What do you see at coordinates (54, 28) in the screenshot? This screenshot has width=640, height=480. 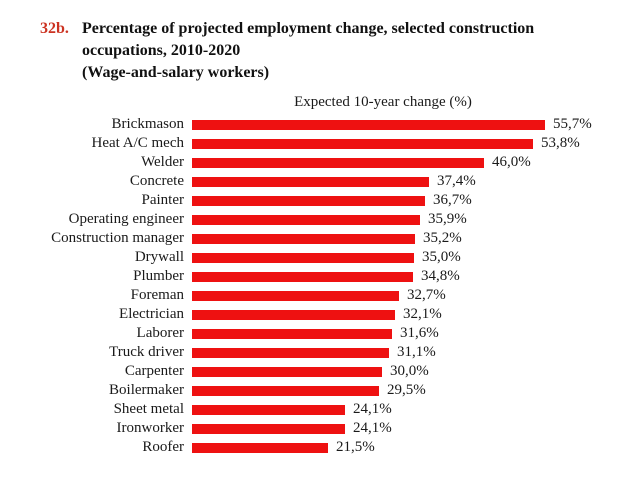 I see `figure-number: 32b.` at bounding box center [54, 28].